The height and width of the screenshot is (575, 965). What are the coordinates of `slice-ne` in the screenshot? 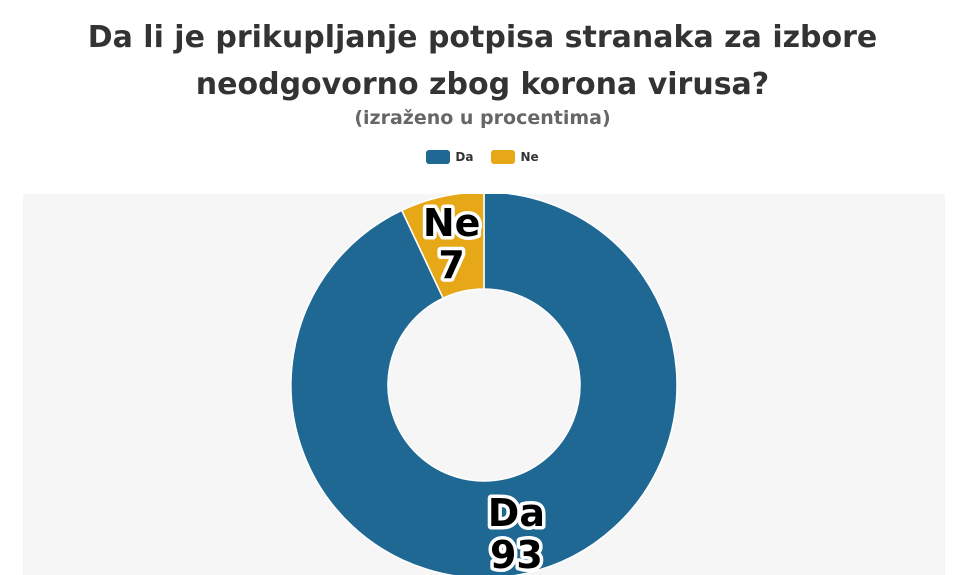 It's located at (442, 247).